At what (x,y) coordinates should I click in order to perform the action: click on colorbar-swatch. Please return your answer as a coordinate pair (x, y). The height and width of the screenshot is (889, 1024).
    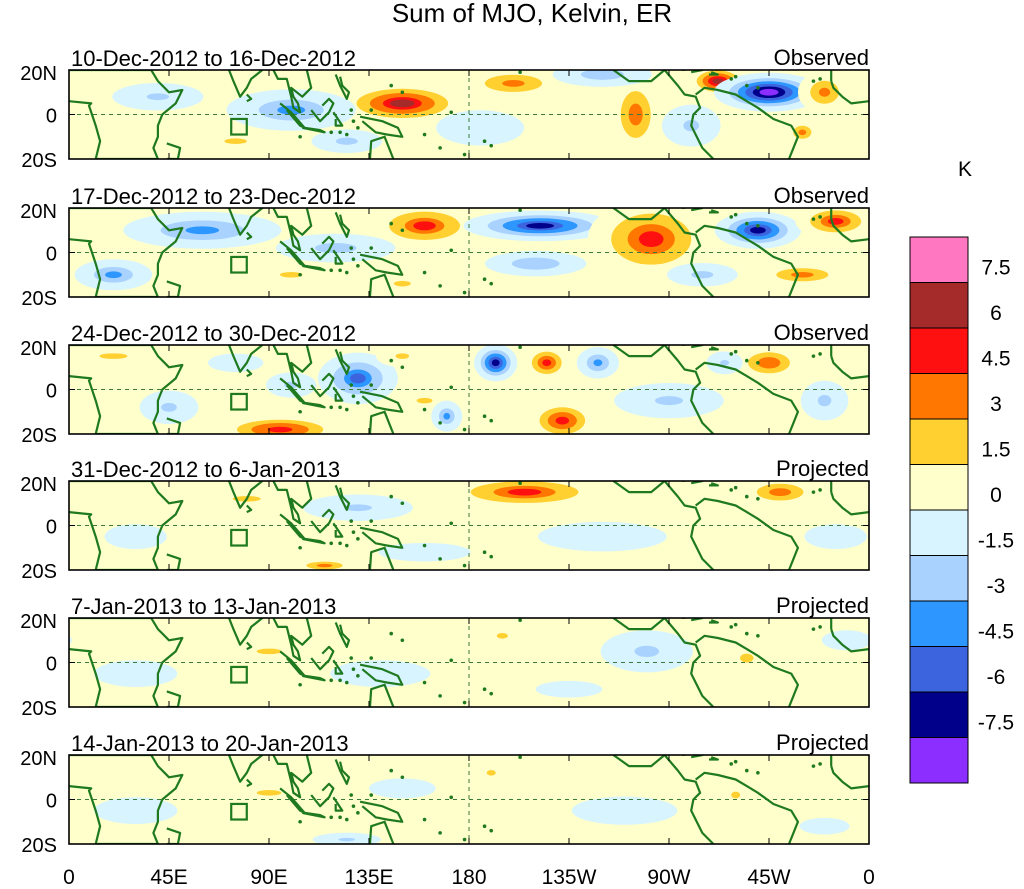
    Looking at the image, I should click on (939, 305).